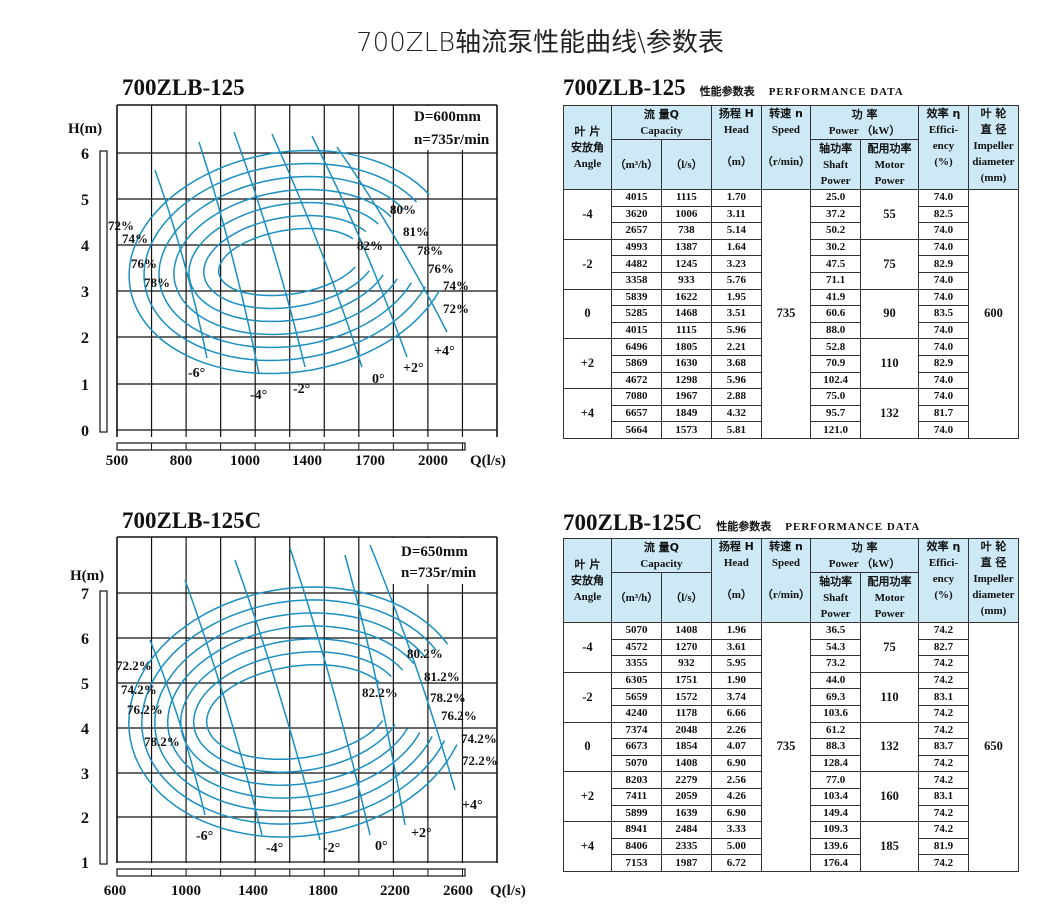 This screenshot has height=913, width=1060. Describe the element at coordinates (791, 280) in the screenshot. I see `table-row: 3358 933 5.76 71.1 74.0` at that location.